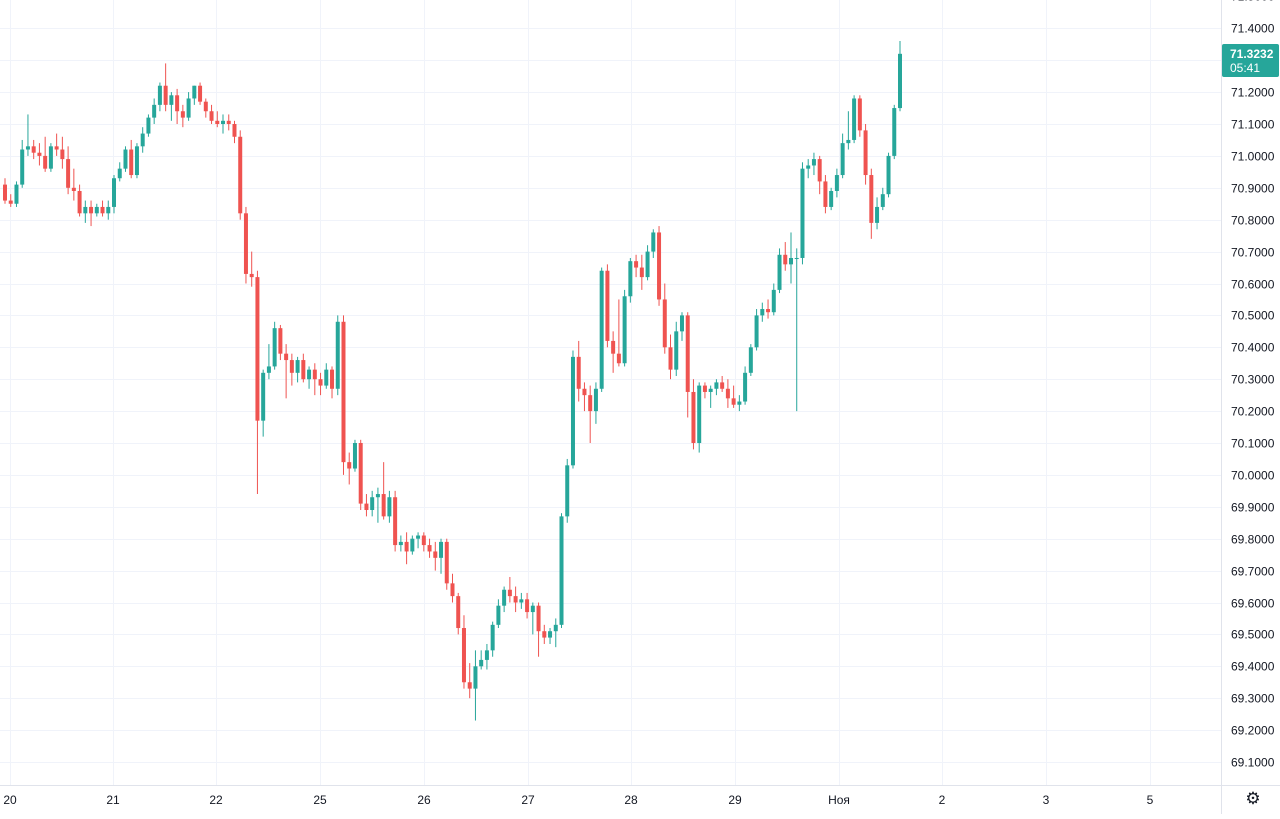  What do you see at coordinates (578, 800) in the screenshot?
I see `time-axis: 20 21 22 25 26 27 28 29 Ноя 2 3 5` at bounding box center [578, 800].